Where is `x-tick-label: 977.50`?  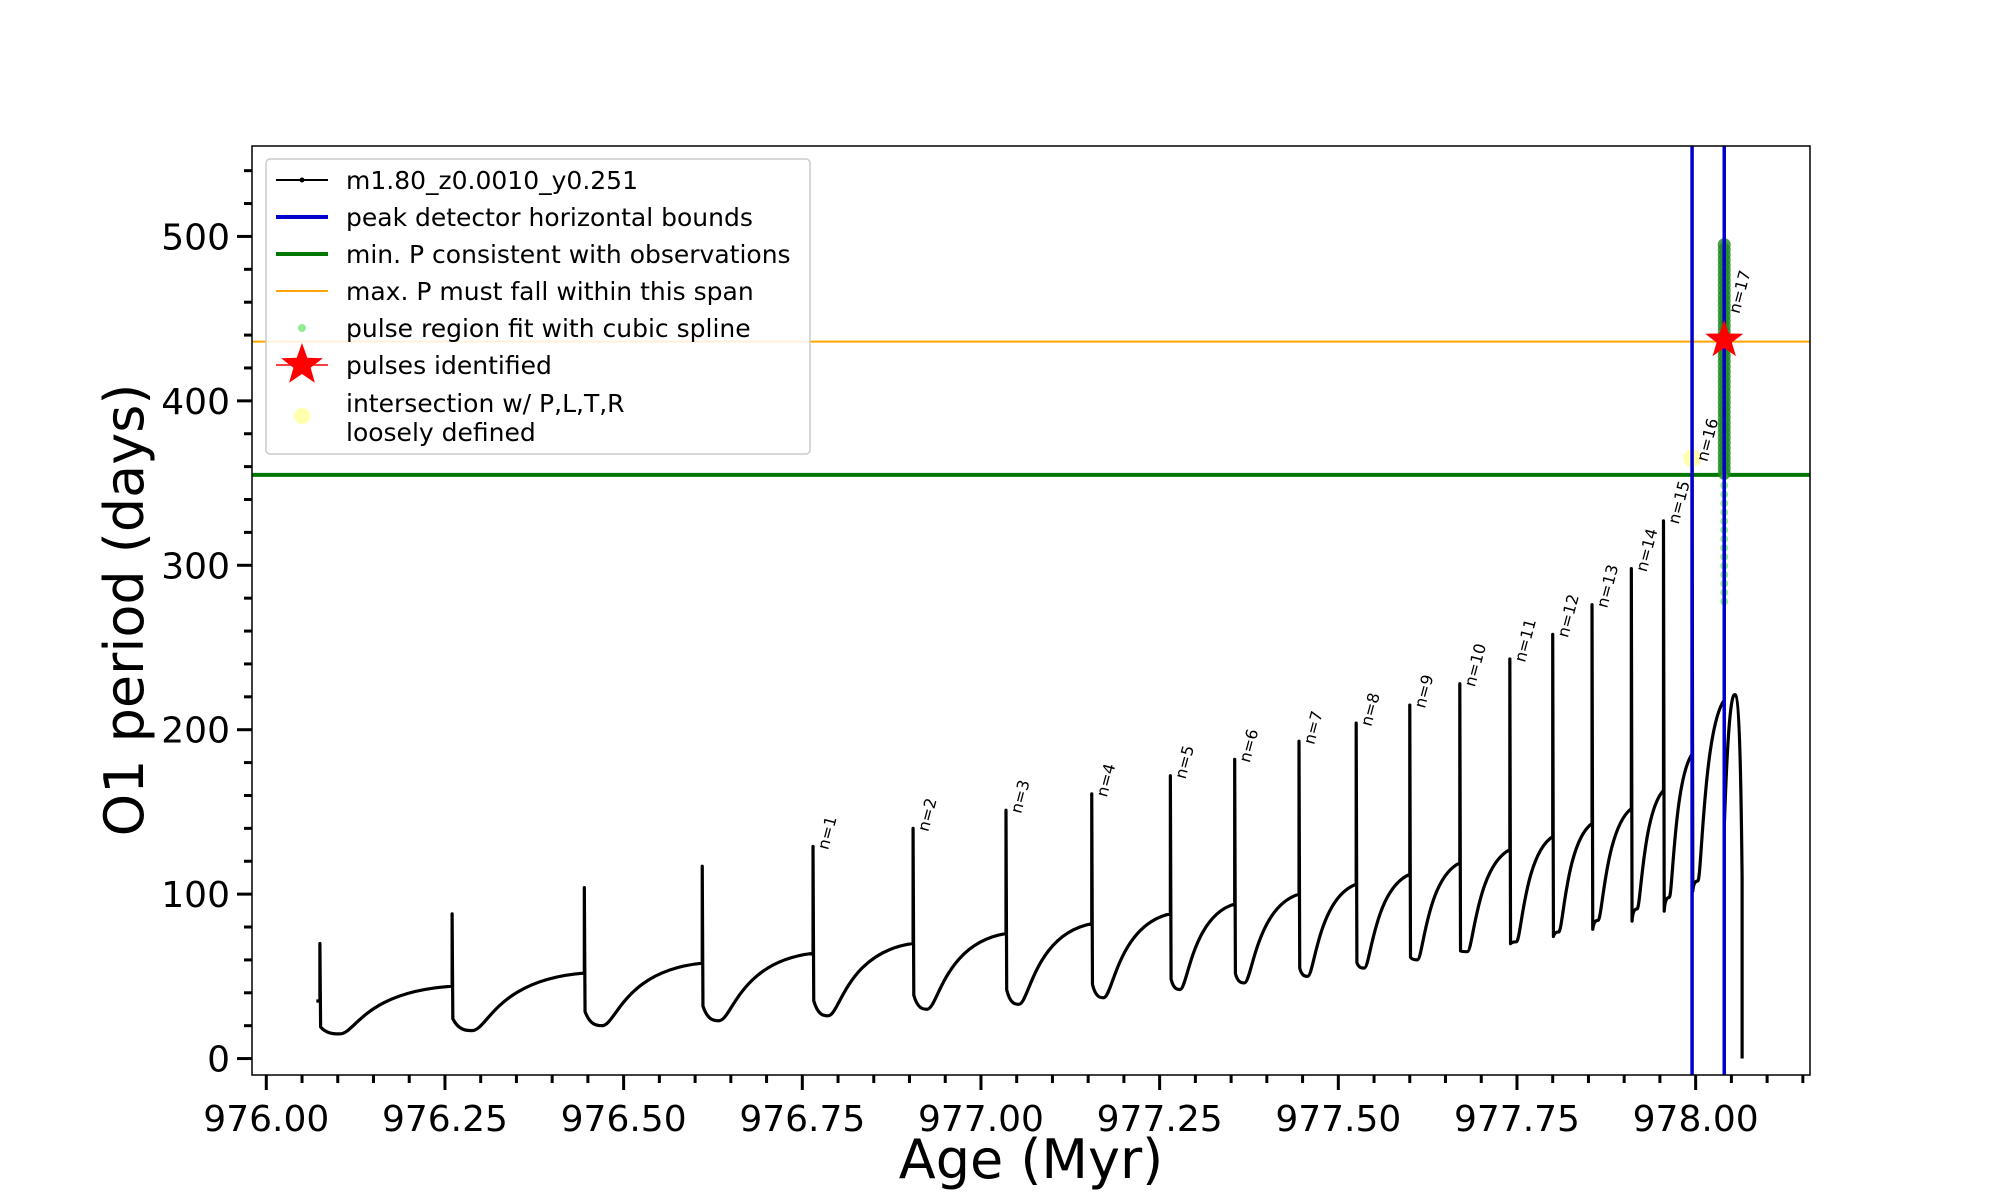
x-tick-label: 977.50 is located at coordinates (1338, 1119).